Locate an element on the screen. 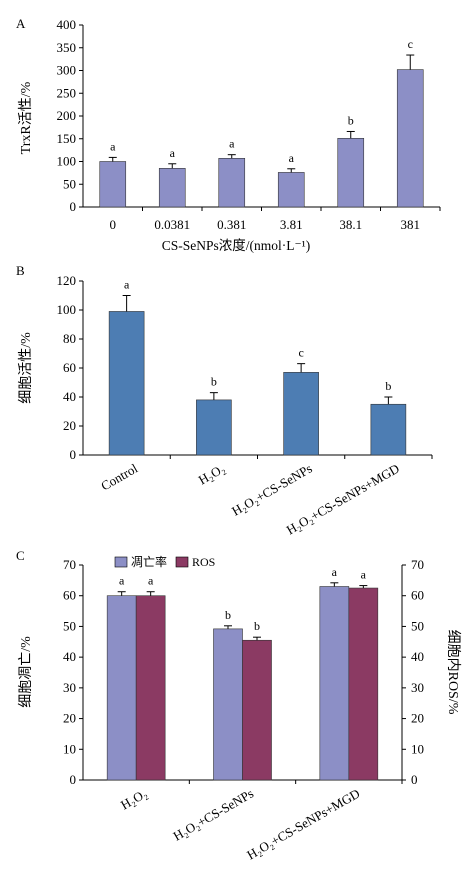  panel-c-y-tick-label: 50 is located at coordinates (69, 625).